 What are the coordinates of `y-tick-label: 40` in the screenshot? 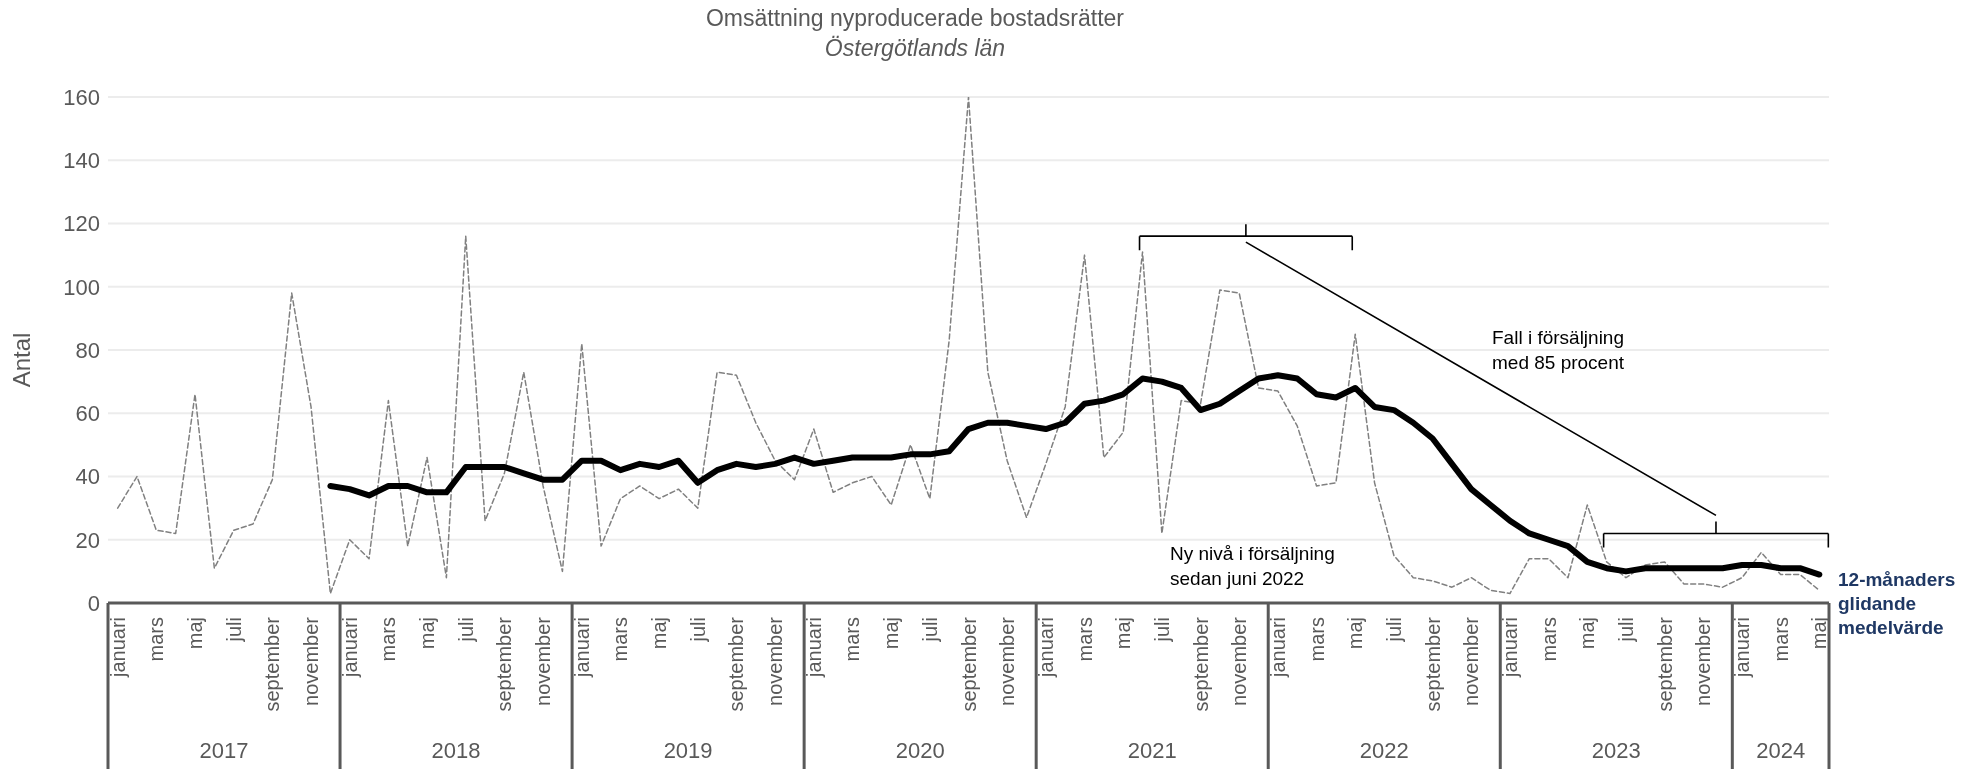 It's located at (87, 477).